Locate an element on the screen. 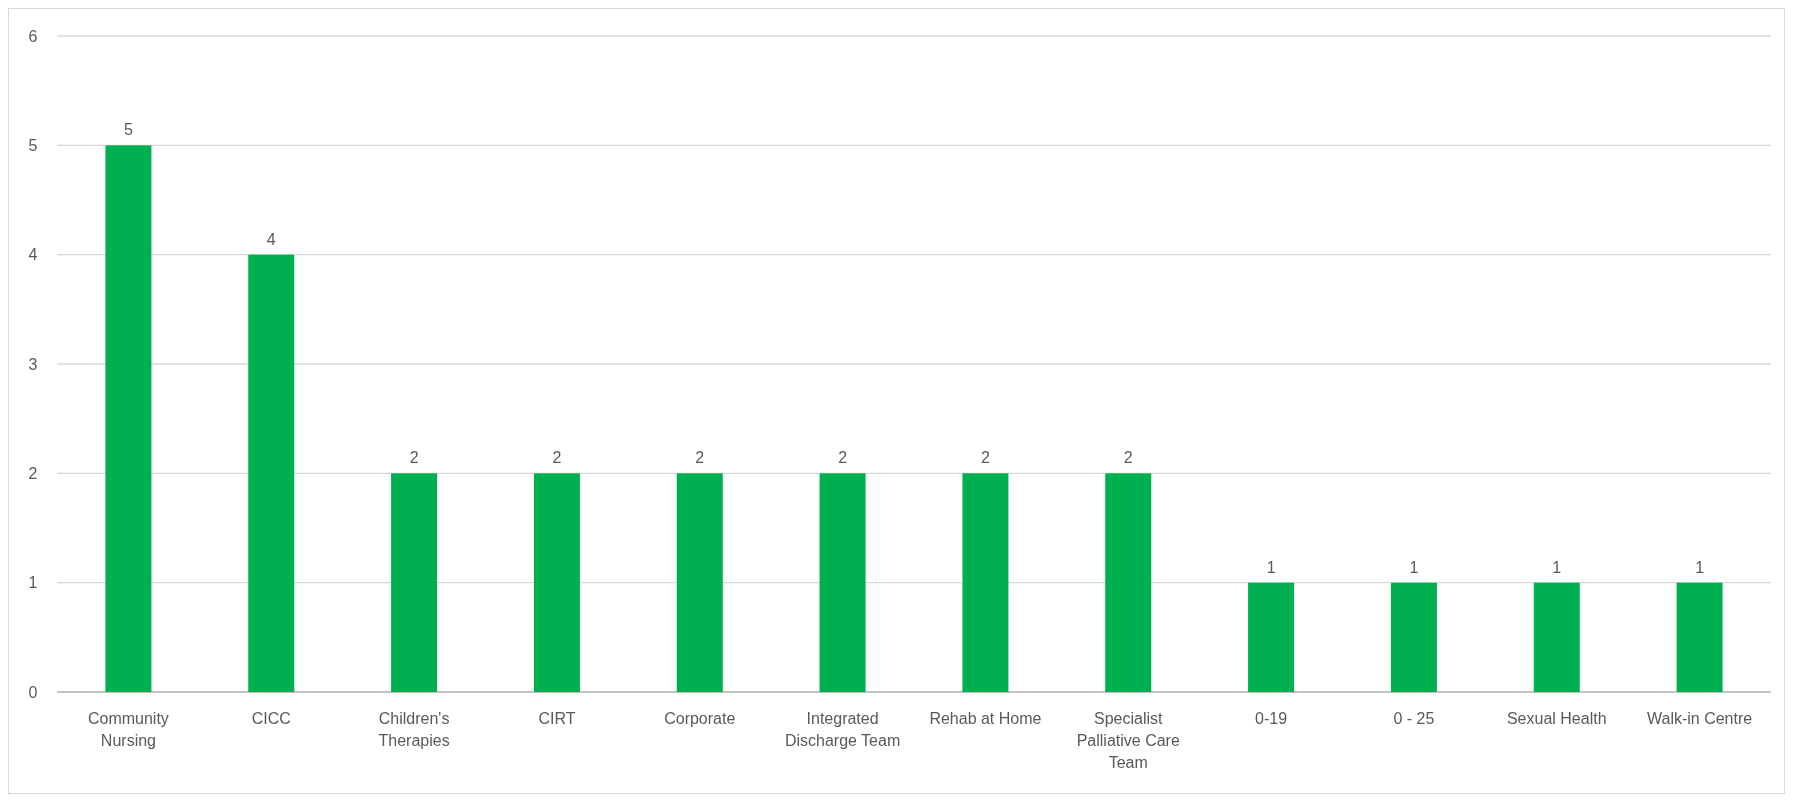 The image size is (1793, 802). y-tick-label: 1 is located at coordinates (33, 583).